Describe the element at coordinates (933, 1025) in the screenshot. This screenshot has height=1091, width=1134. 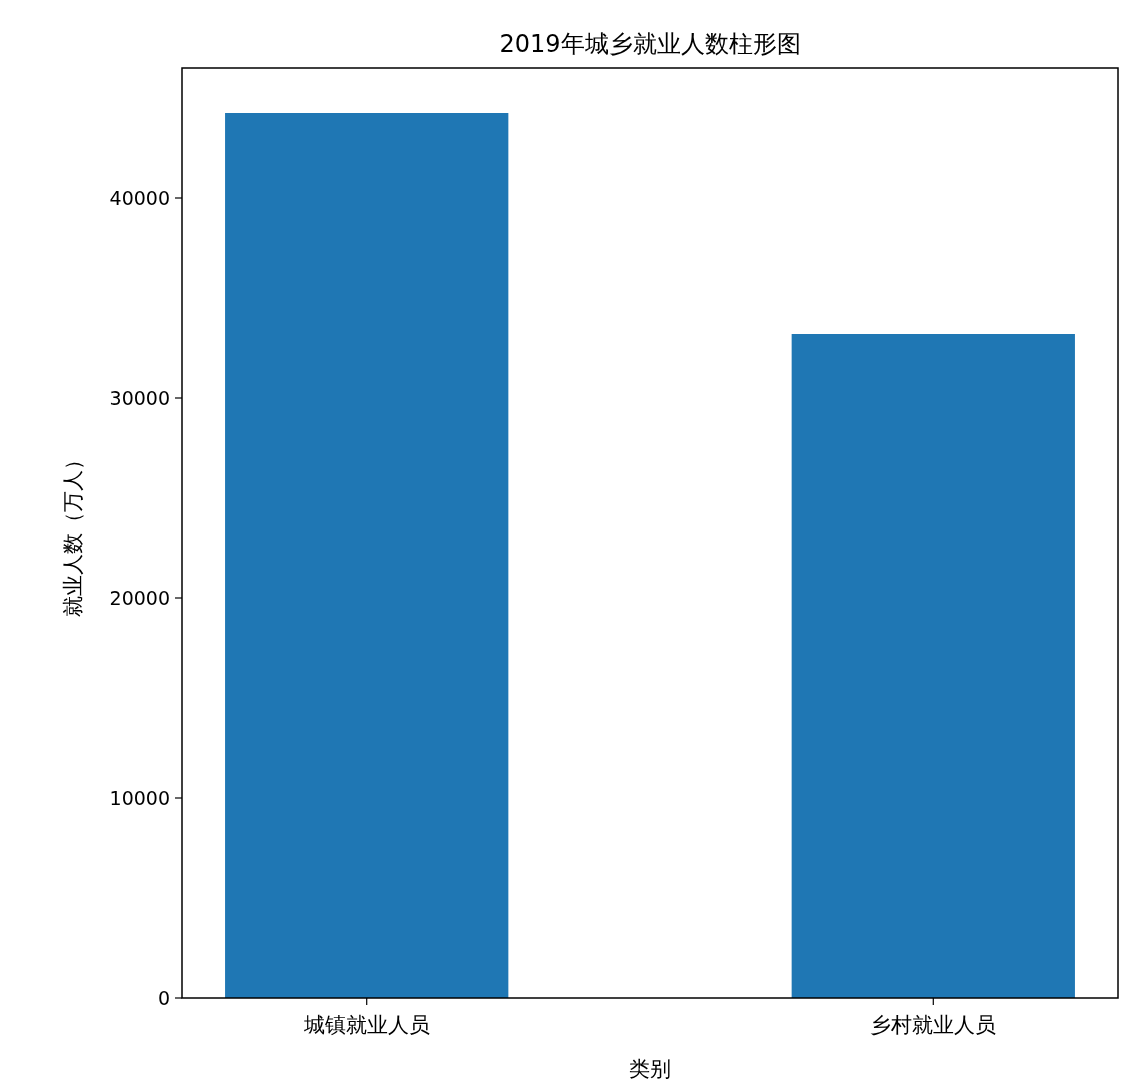
I see `x-tick-label: 乡村就业人员` at that location.